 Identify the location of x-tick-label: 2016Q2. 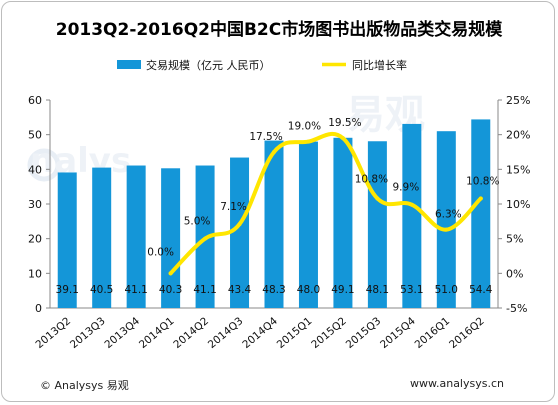
(467, 333).